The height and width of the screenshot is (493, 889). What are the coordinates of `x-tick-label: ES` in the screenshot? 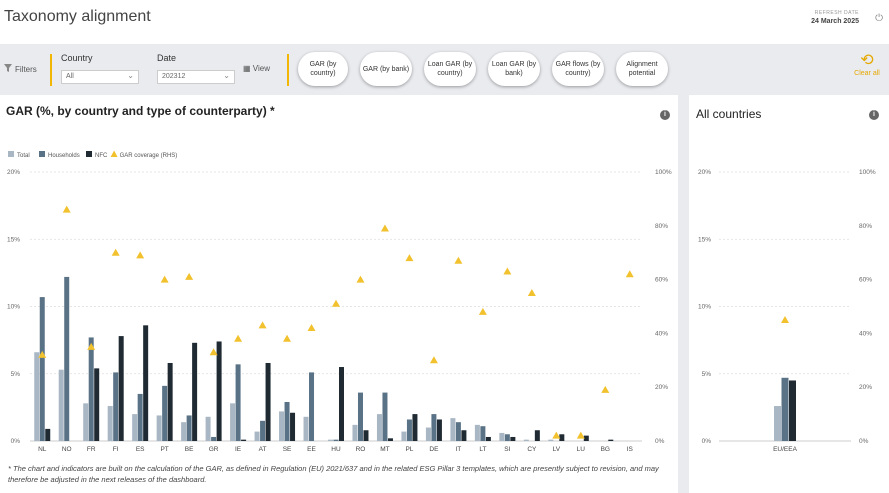 It's located at (140, 449).